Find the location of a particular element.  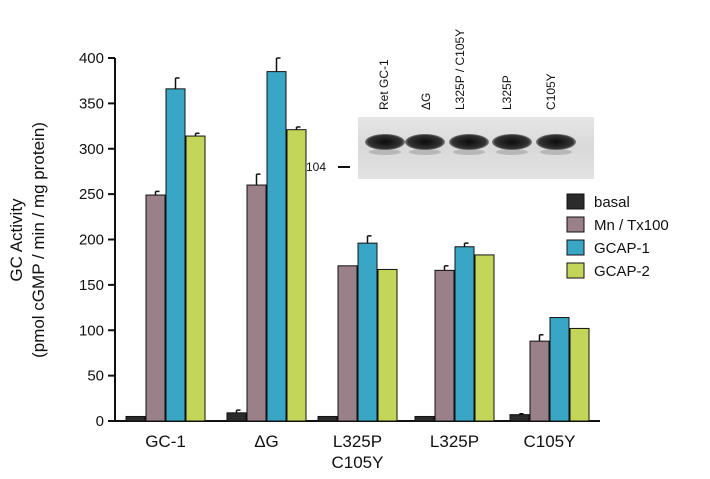

category-label: GC-1 is located at coordinates (165, 441).